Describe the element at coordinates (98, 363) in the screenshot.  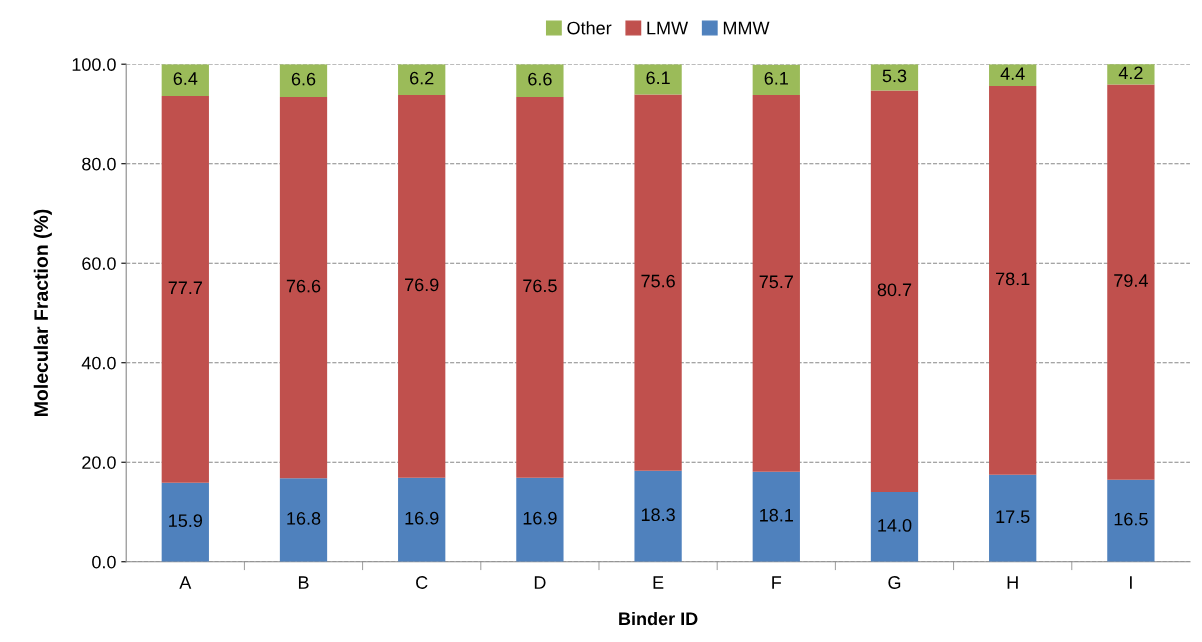
I see `y-tick-label: 40.0` at that location.